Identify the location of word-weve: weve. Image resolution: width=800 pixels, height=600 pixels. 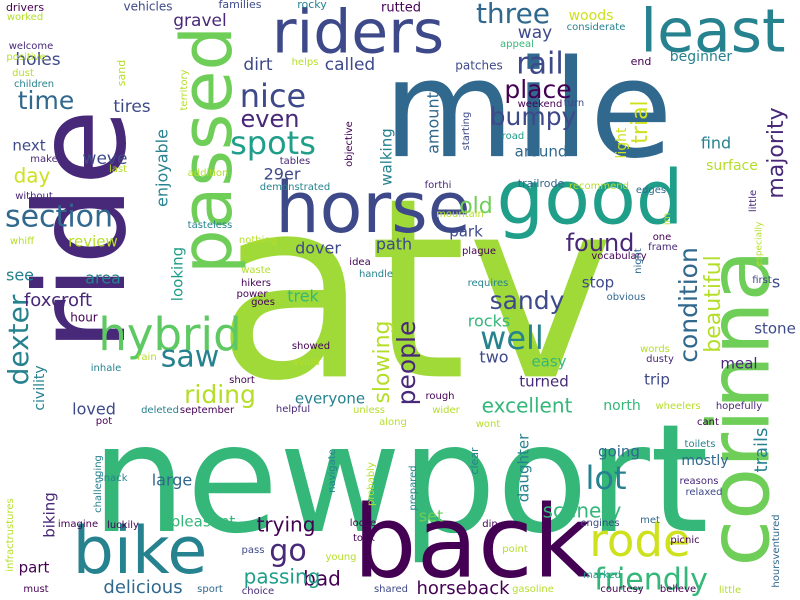
(105, 159).